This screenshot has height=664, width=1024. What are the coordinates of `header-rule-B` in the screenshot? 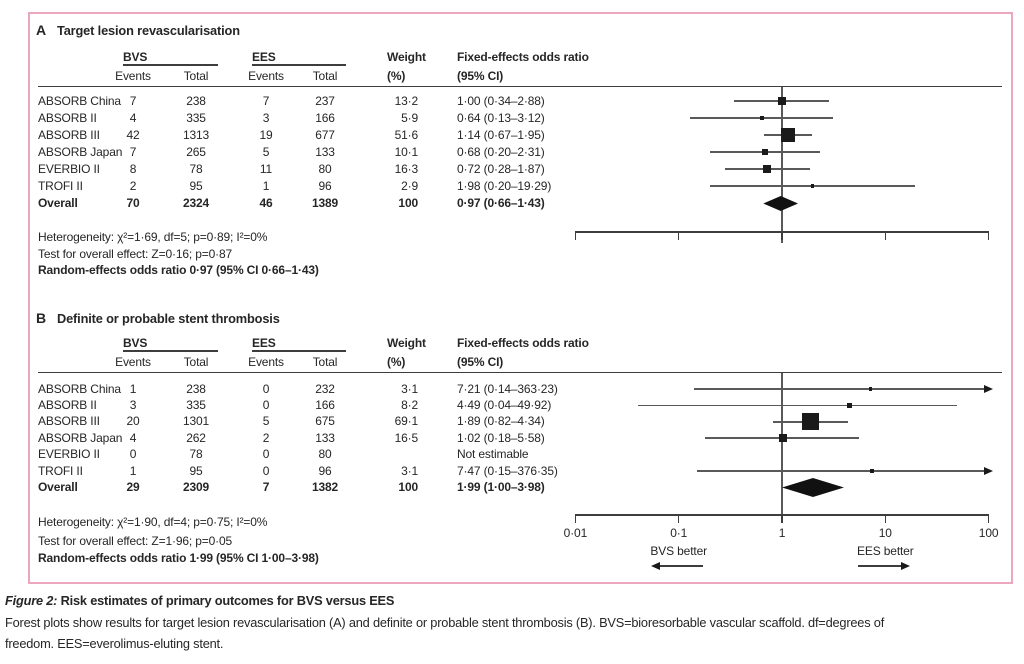 It's located at (520, 372).